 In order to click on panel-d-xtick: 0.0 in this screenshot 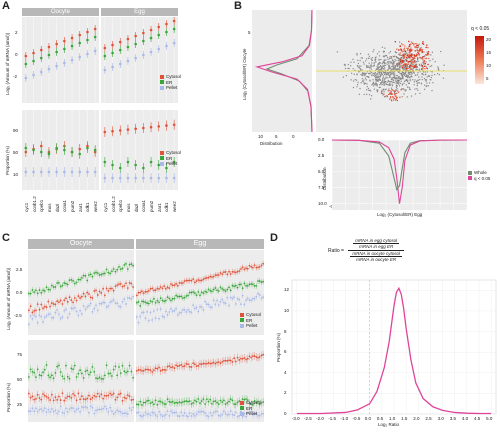, I will do `click(367, 418)`.